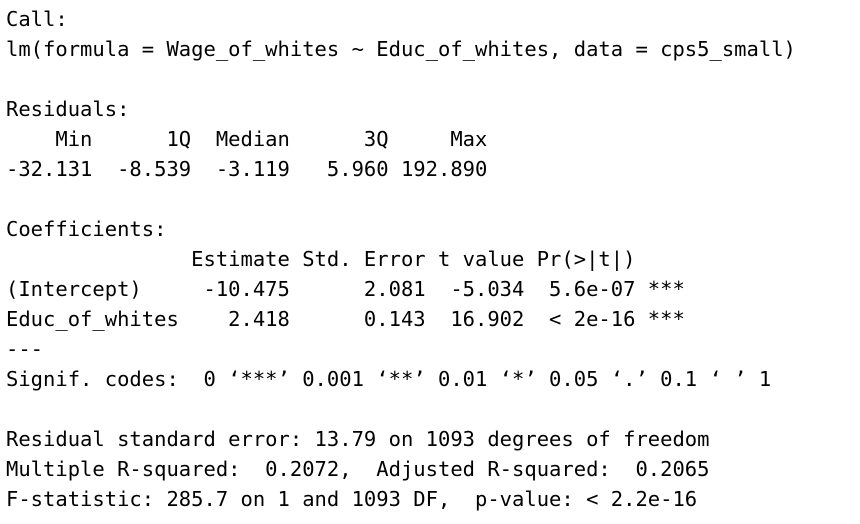 The image size is (860, 524). What do you see at coordinates (68, 109) in the screenshot?
I see `residuals-header: Residuals:` at bounding box center [68, 109].